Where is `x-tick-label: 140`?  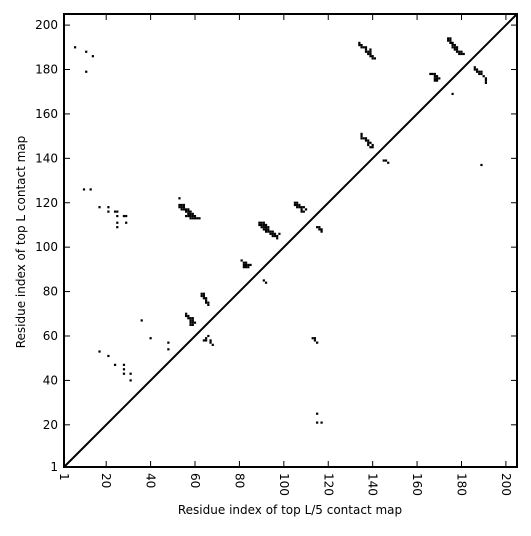 x-tick-label: 140 is located at coordinates (373, 484).